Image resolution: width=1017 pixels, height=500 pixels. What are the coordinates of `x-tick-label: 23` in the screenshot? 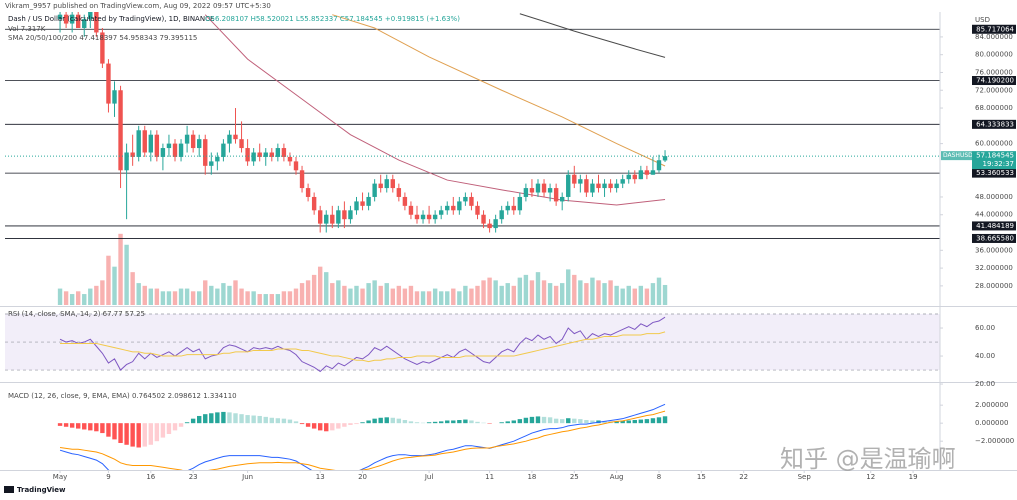 It's located at (193, 477).